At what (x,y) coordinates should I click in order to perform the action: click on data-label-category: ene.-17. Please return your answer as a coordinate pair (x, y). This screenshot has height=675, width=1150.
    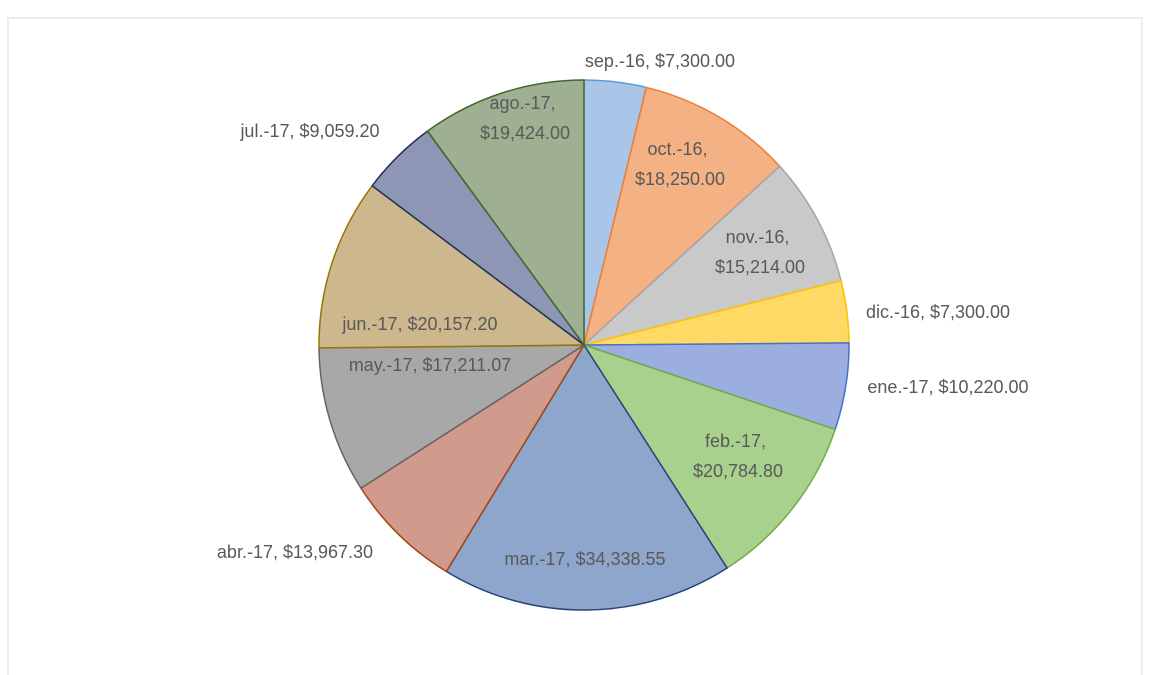
    Looking at the image, I should click on (897, 387).